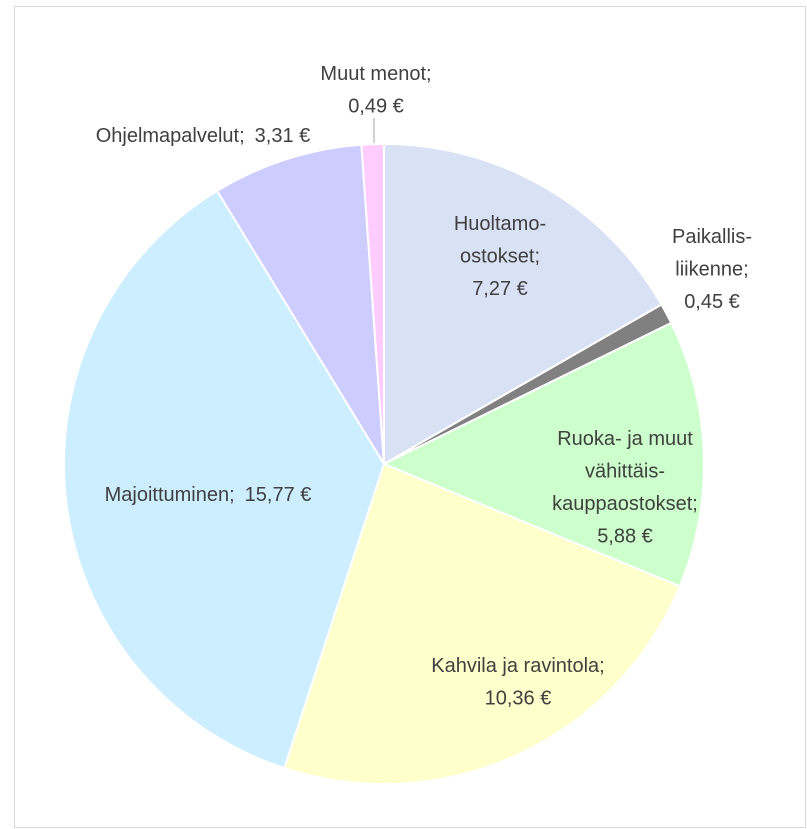 The width and height of the screenshot is (807, 829). Describe the element at coordinates (500, 224) in the screenshot. I see `label-line: Huoltamo-` at that location.